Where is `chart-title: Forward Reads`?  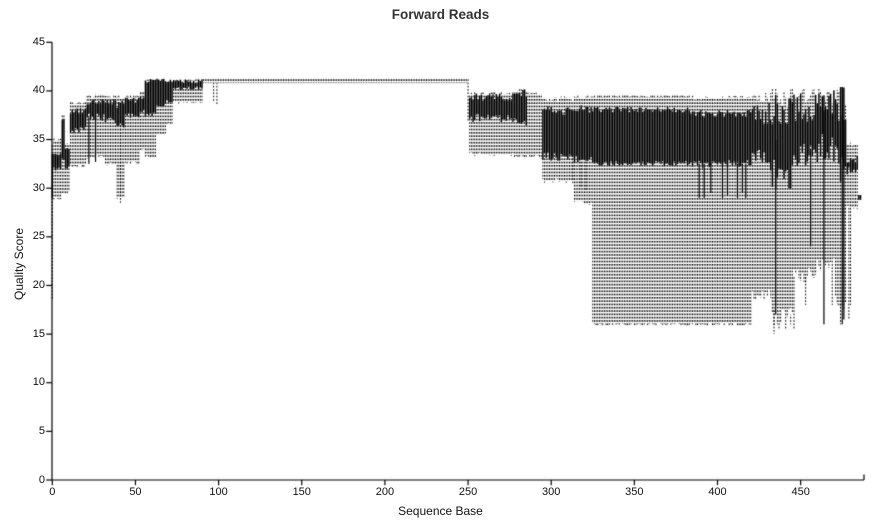 chart-title: Forward Reads is located at coordinates (440, 14).